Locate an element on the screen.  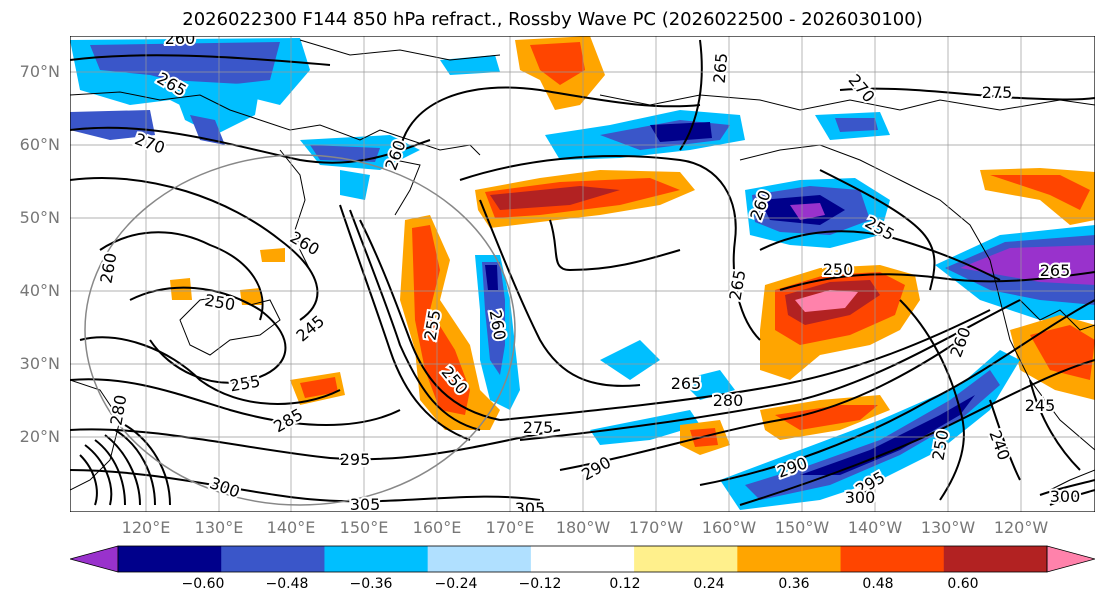
colorbar-tick: 0.48 is located at coordinates (878, 584).